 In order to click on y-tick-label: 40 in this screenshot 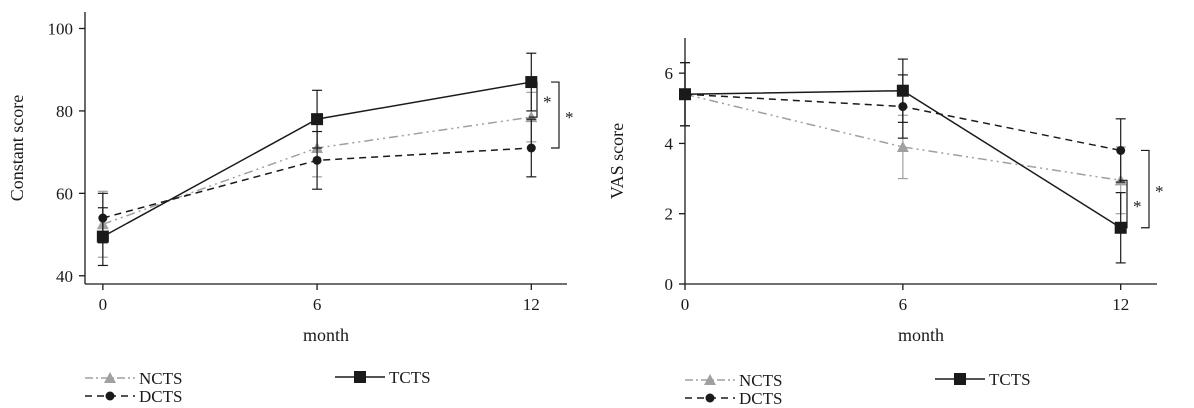, I will do `click(64, 276)`.